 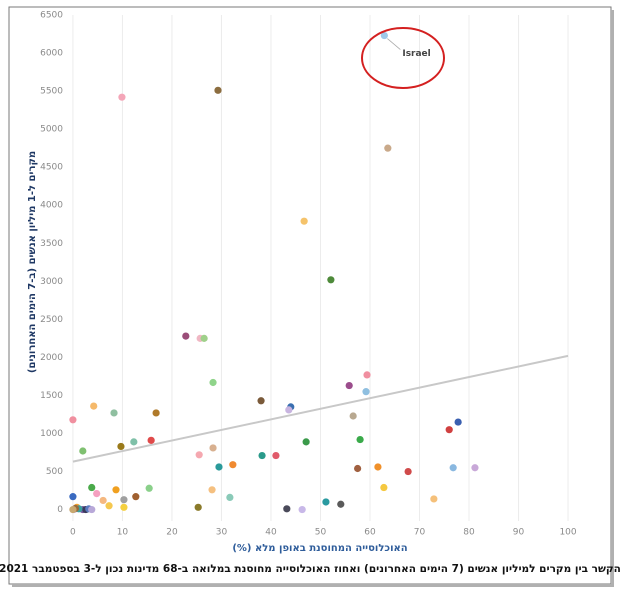 What do you see at coordinates (51, 130) in the screenshot?
I see `y-tick-label: 5000` at bounding box center [51, 130].